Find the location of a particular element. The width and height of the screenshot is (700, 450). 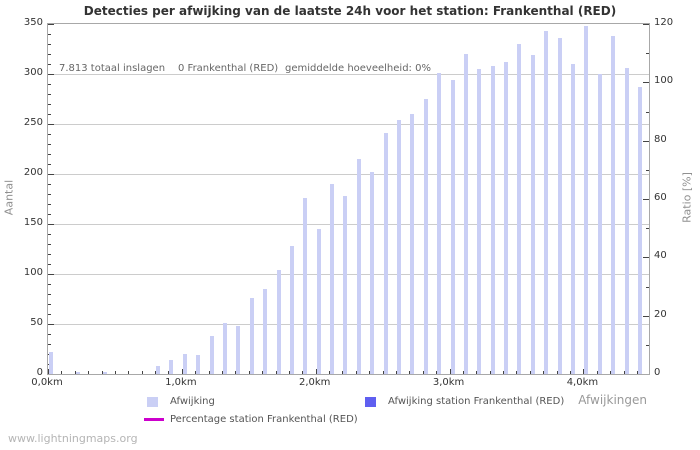

watermark-link: www.lightningmaps.org is located at coordinates (73, 438).